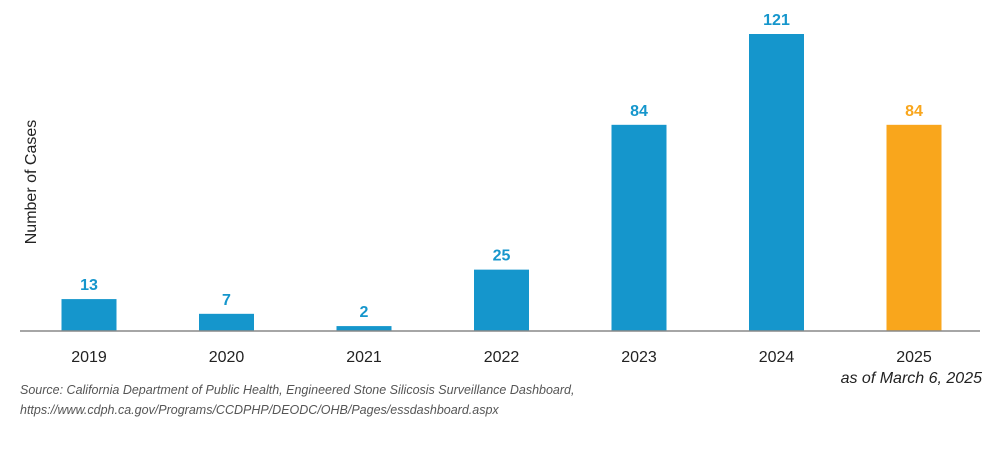 The image size is (1000, 450). Describe the element at coordinates (226, 300) in the screenshot. I see `value-label-2020: 7` at that location.